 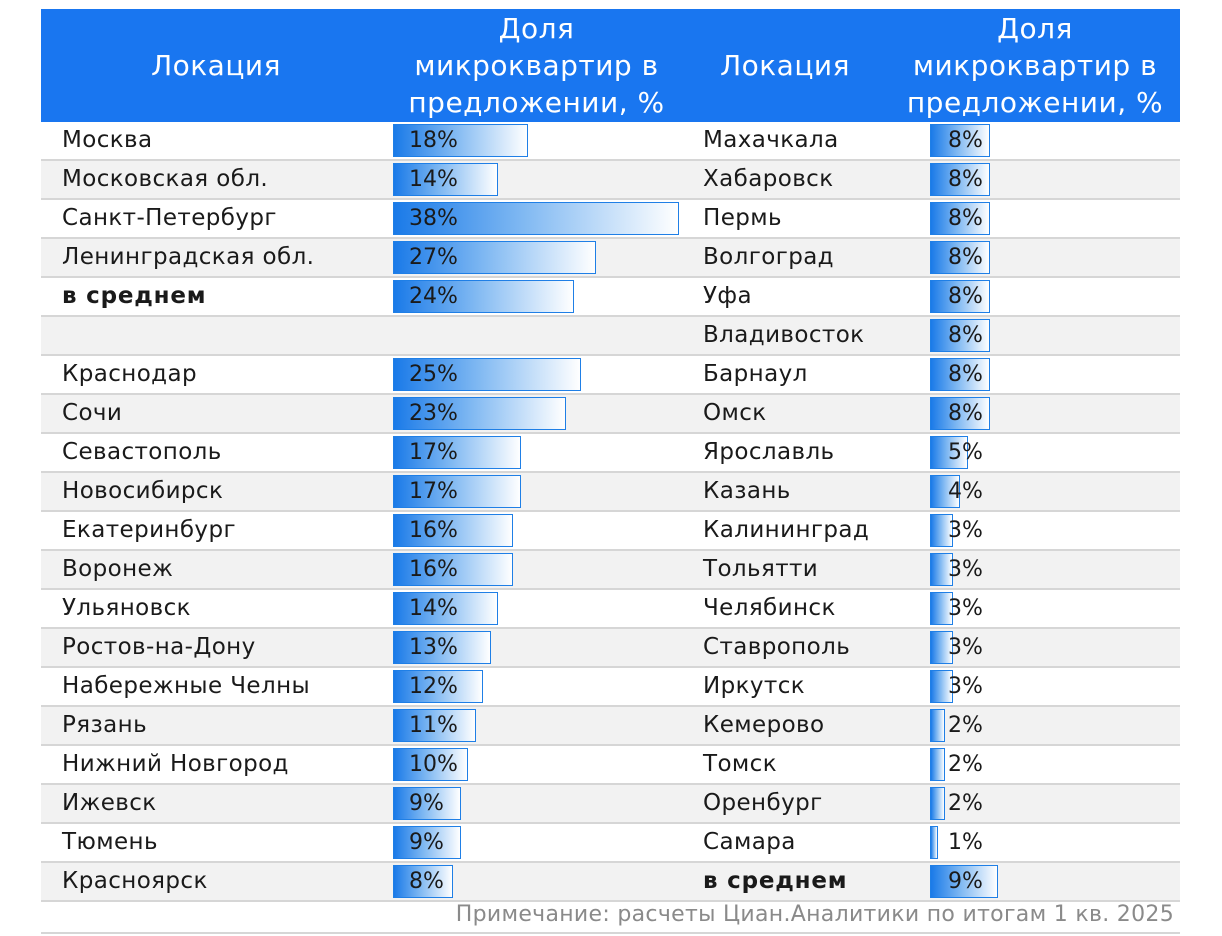 I want to click on table-row: Рязань 11%, so click(x=361, y=726).